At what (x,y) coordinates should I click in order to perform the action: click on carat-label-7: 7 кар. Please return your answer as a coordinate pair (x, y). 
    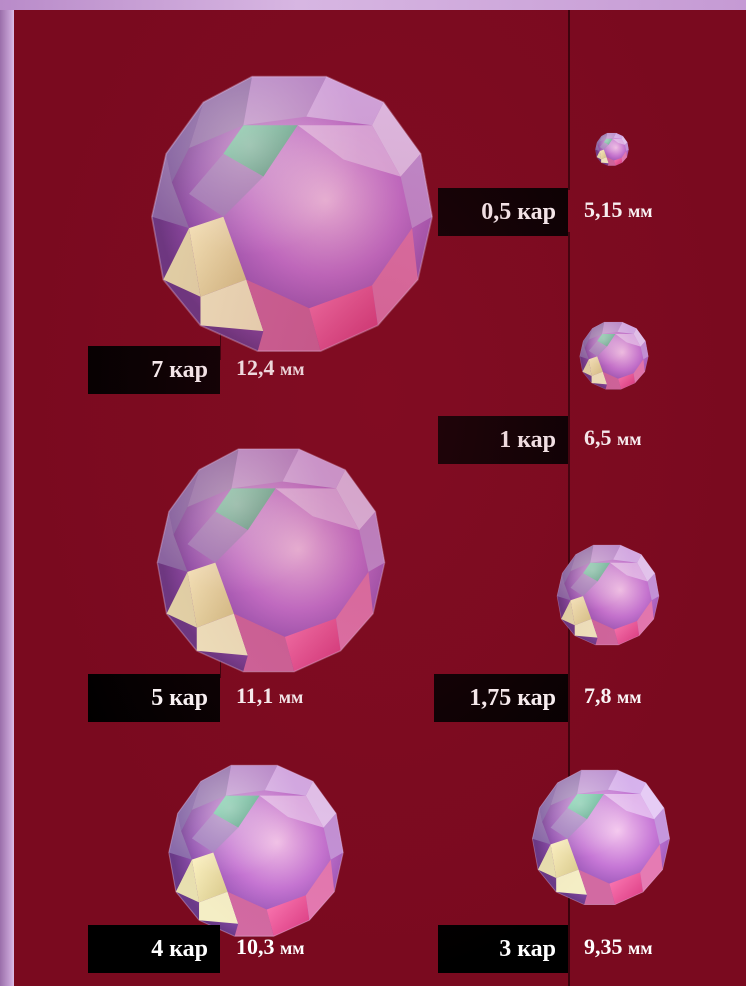
    Looking at the image, I should click on (154, 370).